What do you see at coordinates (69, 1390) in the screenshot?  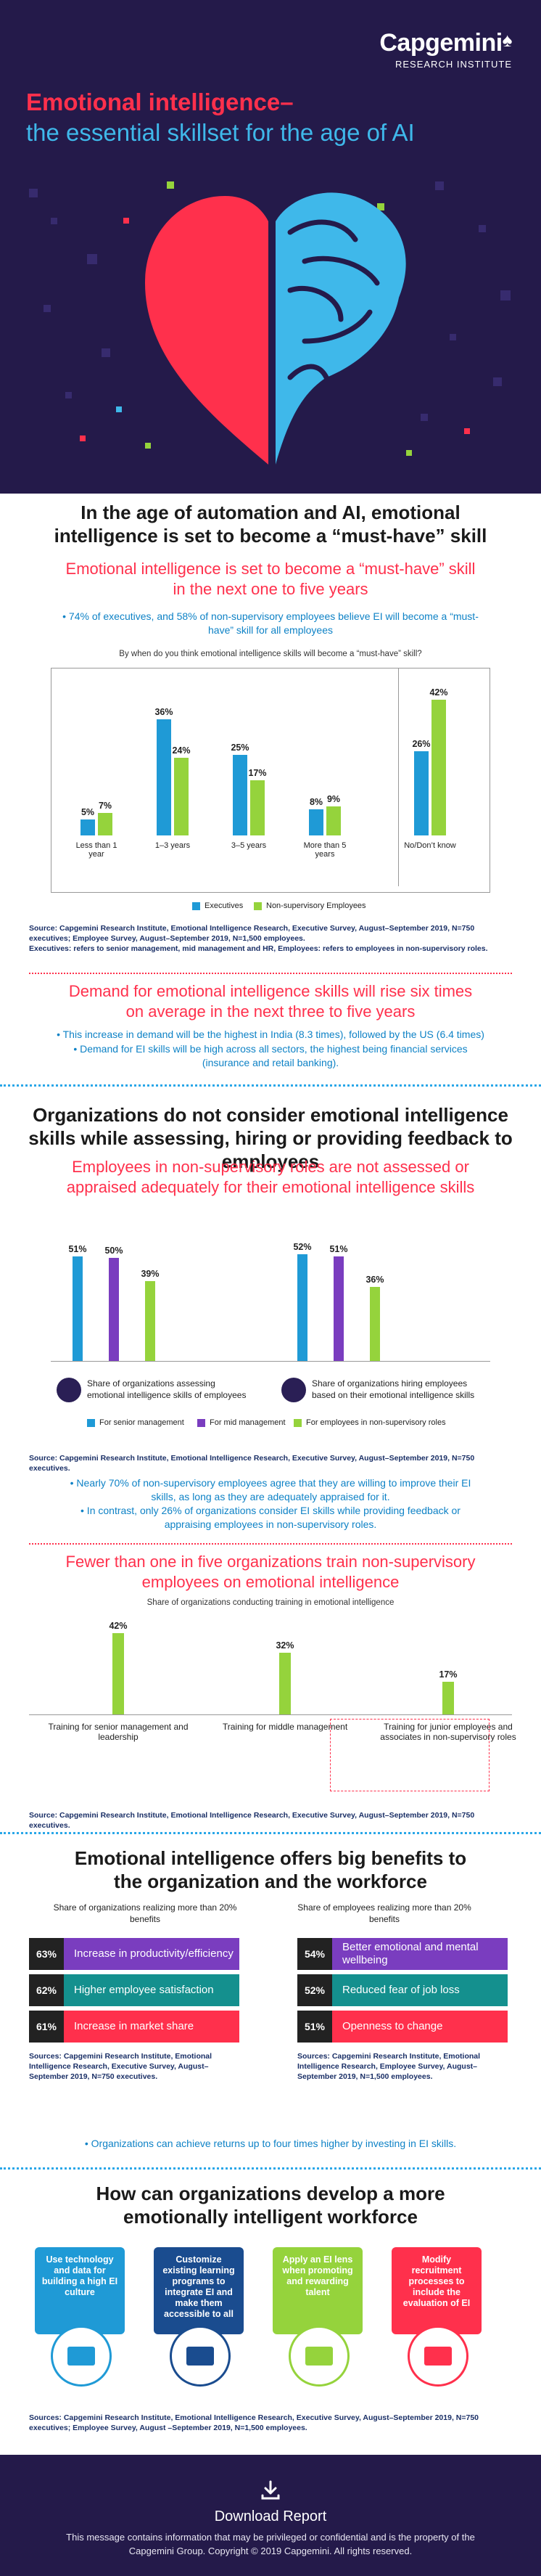 I see `assess-icon` at bounding box center [69, 1390].